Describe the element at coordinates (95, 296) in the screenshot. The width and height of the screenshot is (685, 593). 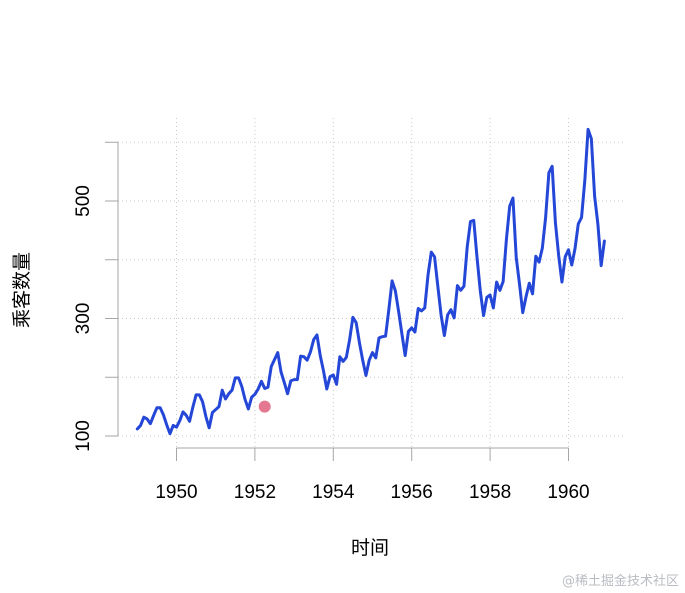
I see `y-axis-ticks: 100 300 500` at that location.